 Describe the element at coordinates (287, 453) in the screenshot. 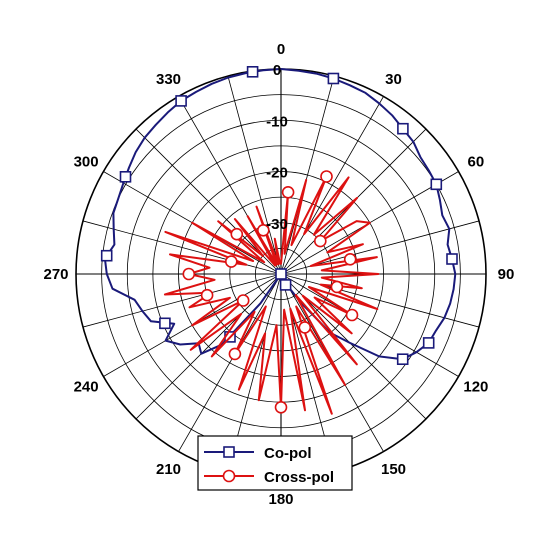

I see `legend-co-pol-label: Co-pol` at that location.